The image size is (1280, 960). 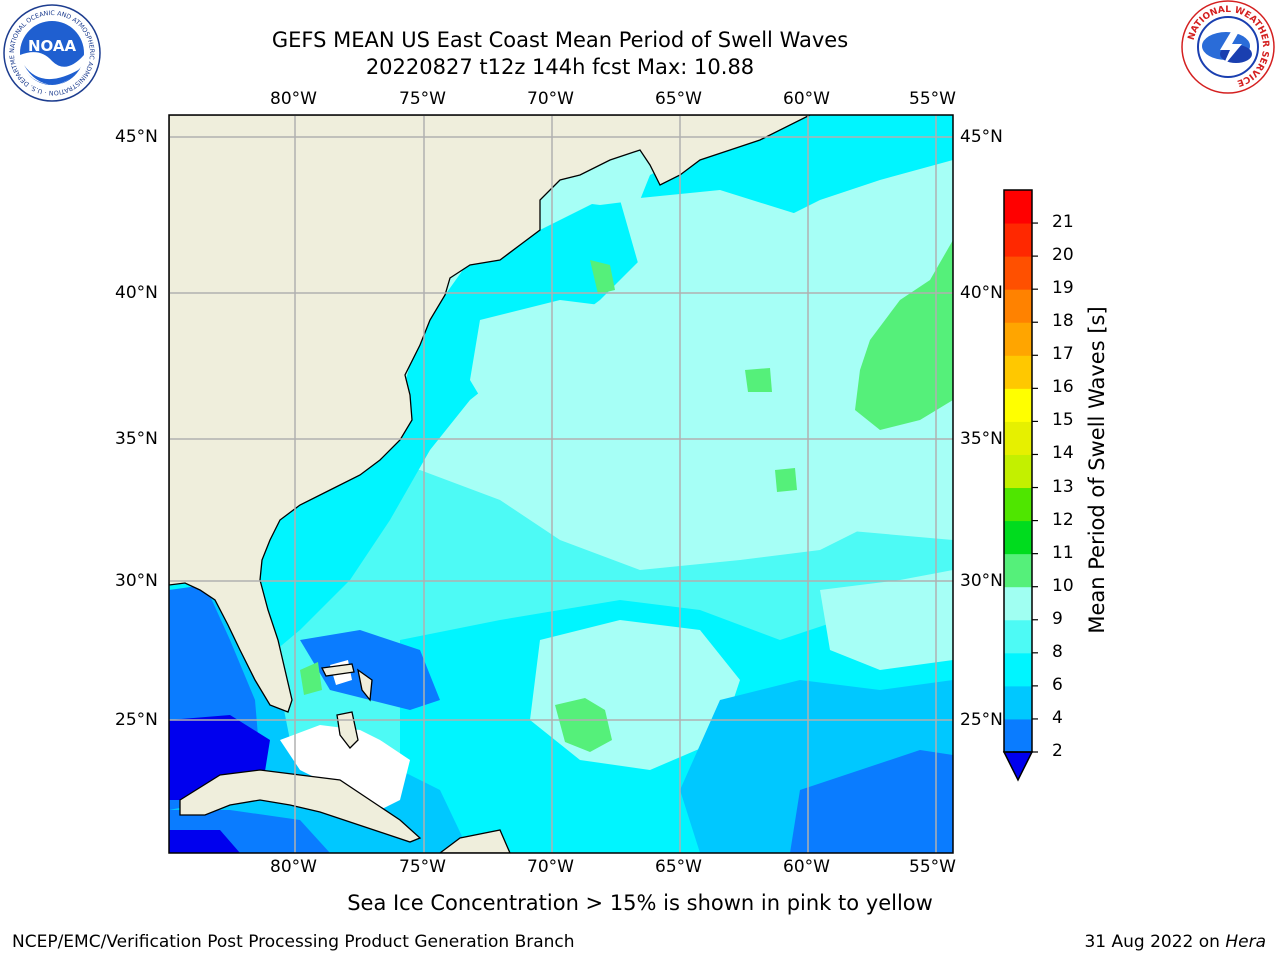 I want to click on colorbar-tick-label: 9, so click(x=1057, y=618).